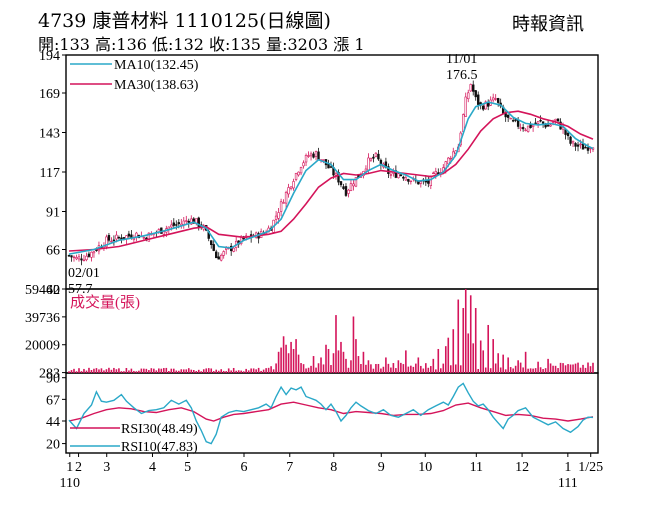  I want to click on price-tick-label: 143, so click(49, 133).